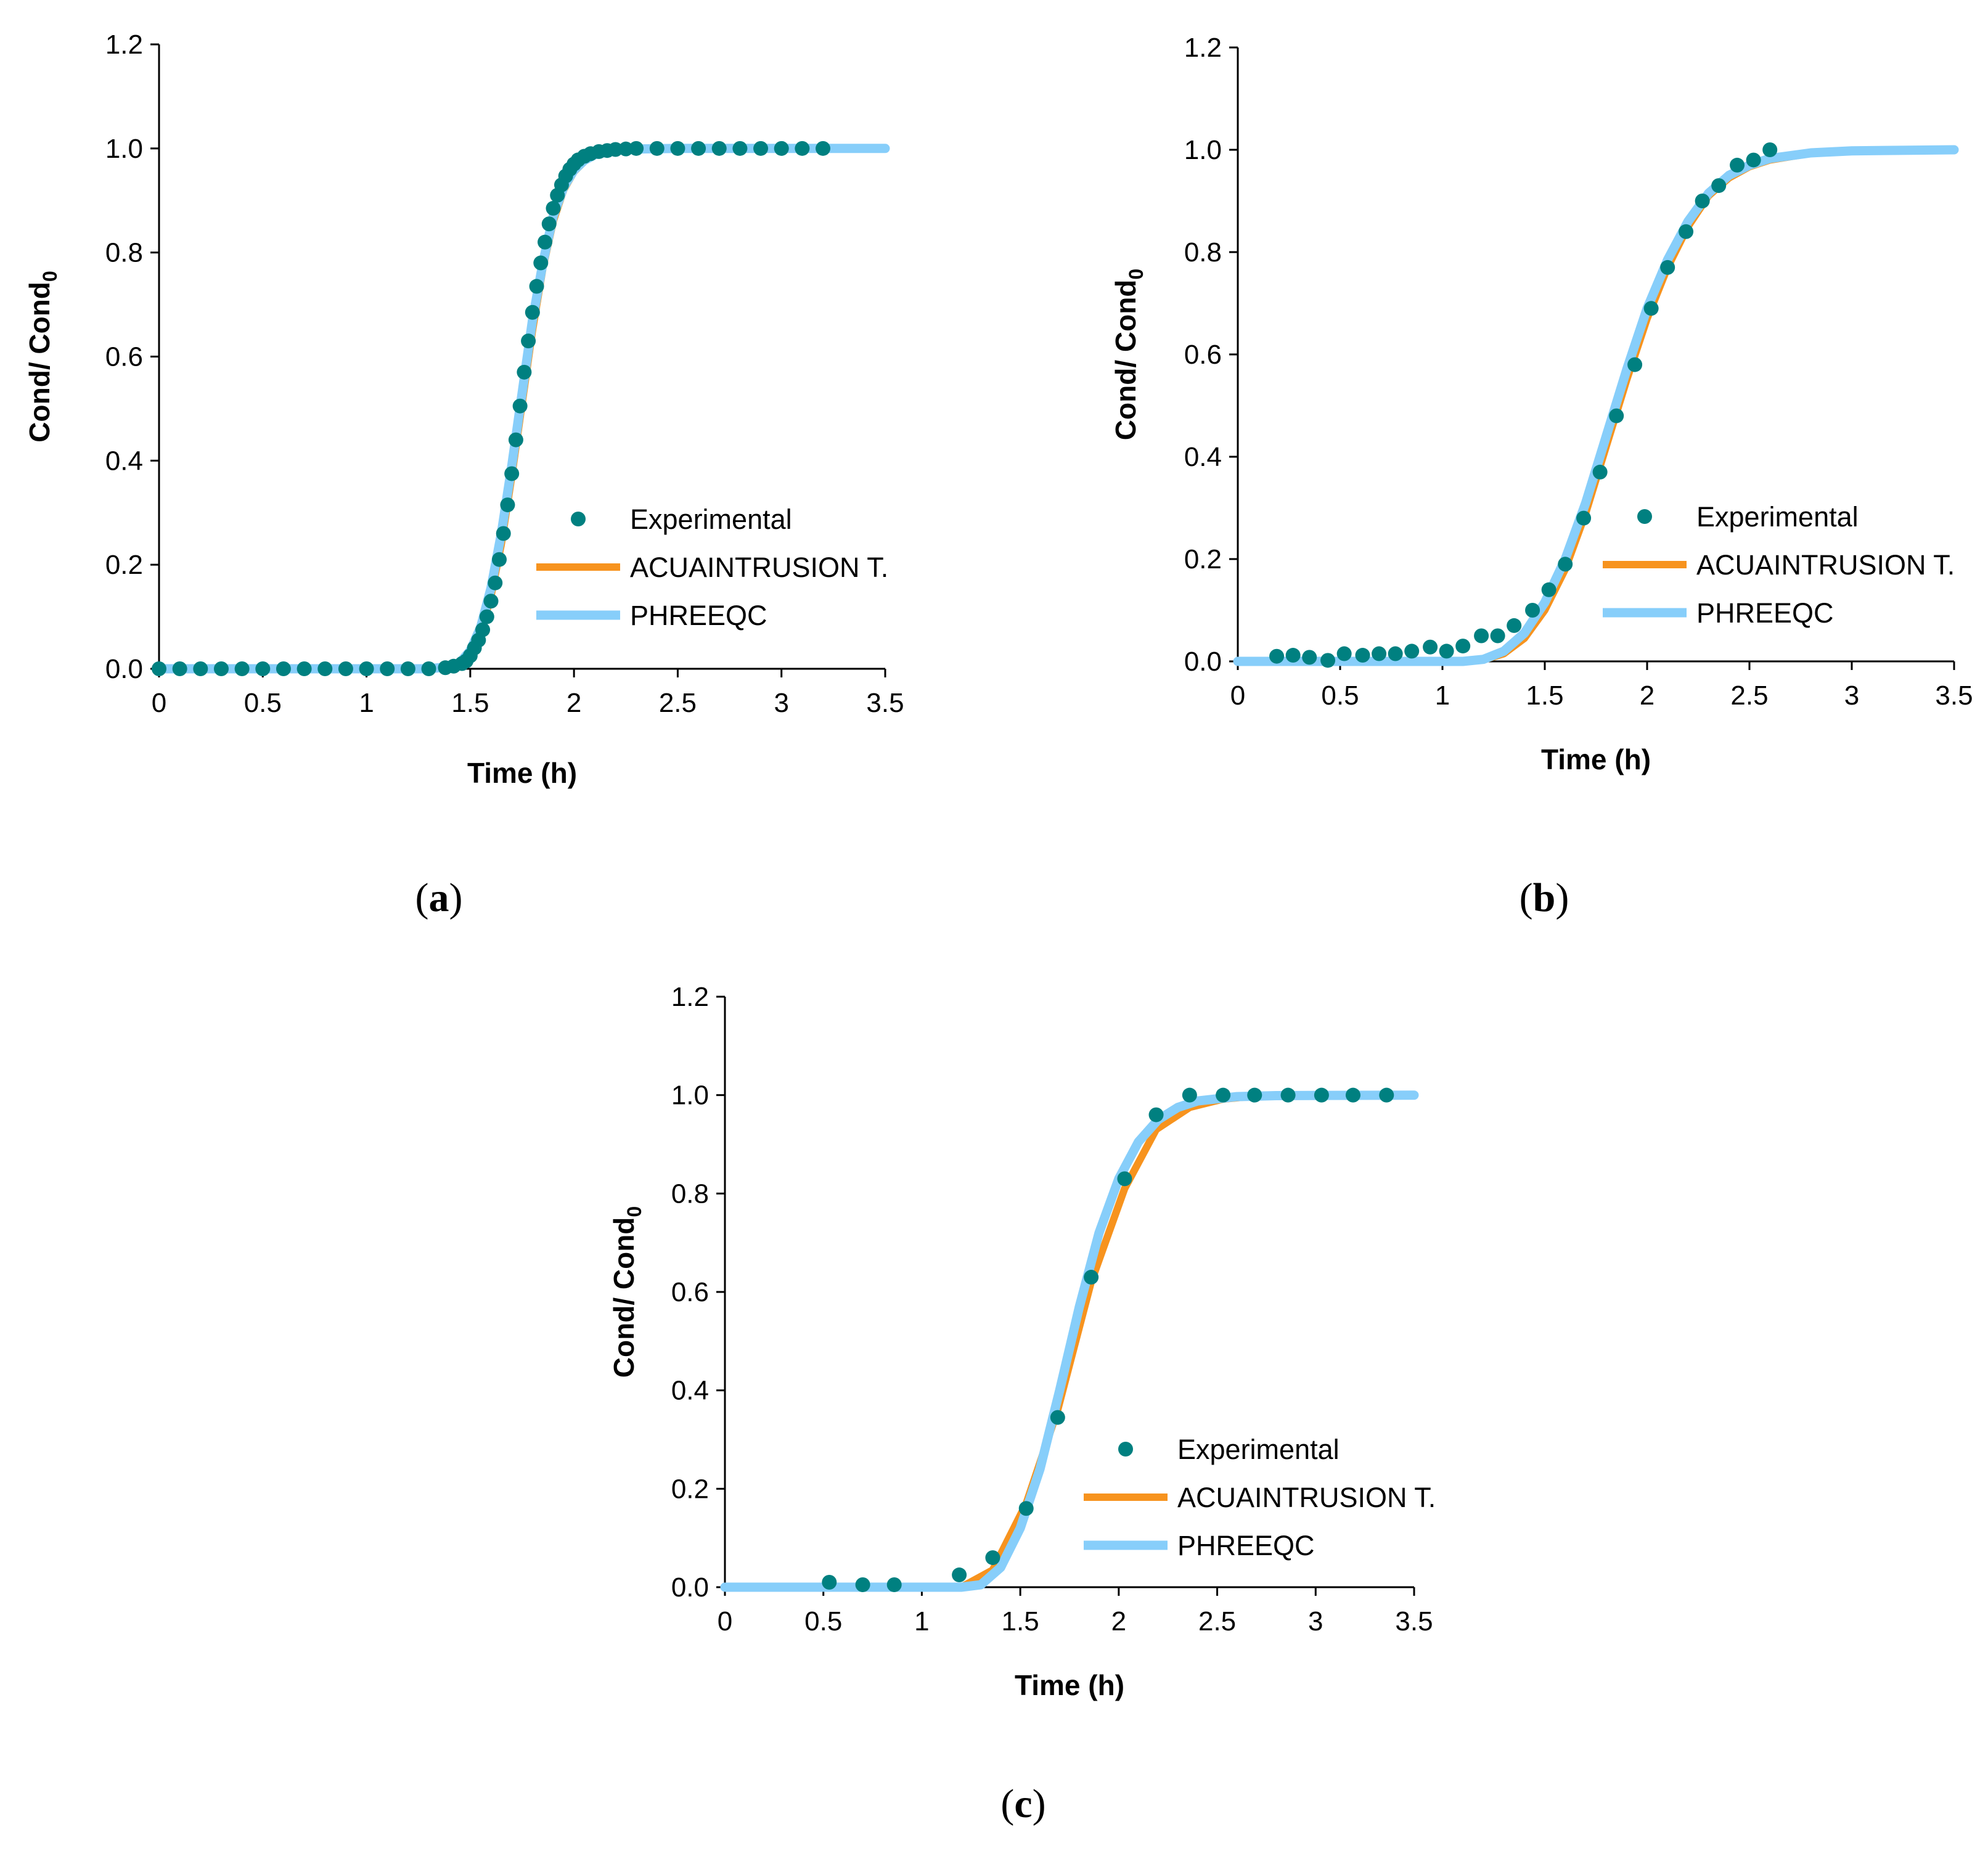 The width and height of the screenshot is (1988, 1851). I want to click on acuaintrusion-series-line, so click(1596, 405).